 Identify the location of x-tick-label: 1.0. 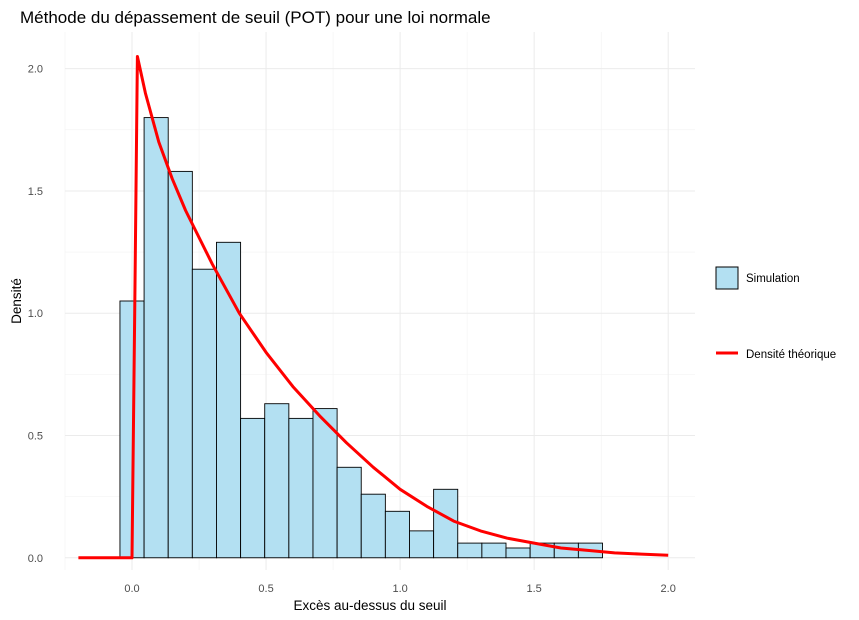
(399, 589).